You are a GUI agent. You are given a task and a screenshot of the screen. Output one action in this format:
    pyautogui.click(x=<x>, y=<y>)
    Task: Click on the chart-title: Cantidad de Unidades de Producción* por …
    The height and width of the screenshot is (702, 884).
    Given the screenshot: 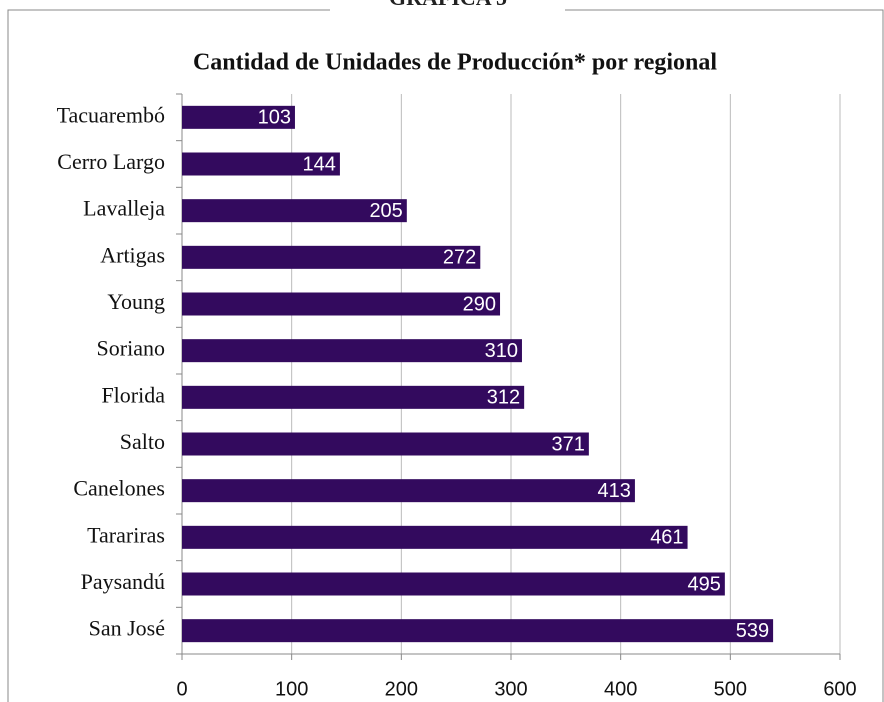 What is the action you would take?
    pyautogui.click(x=455, y=63)
    